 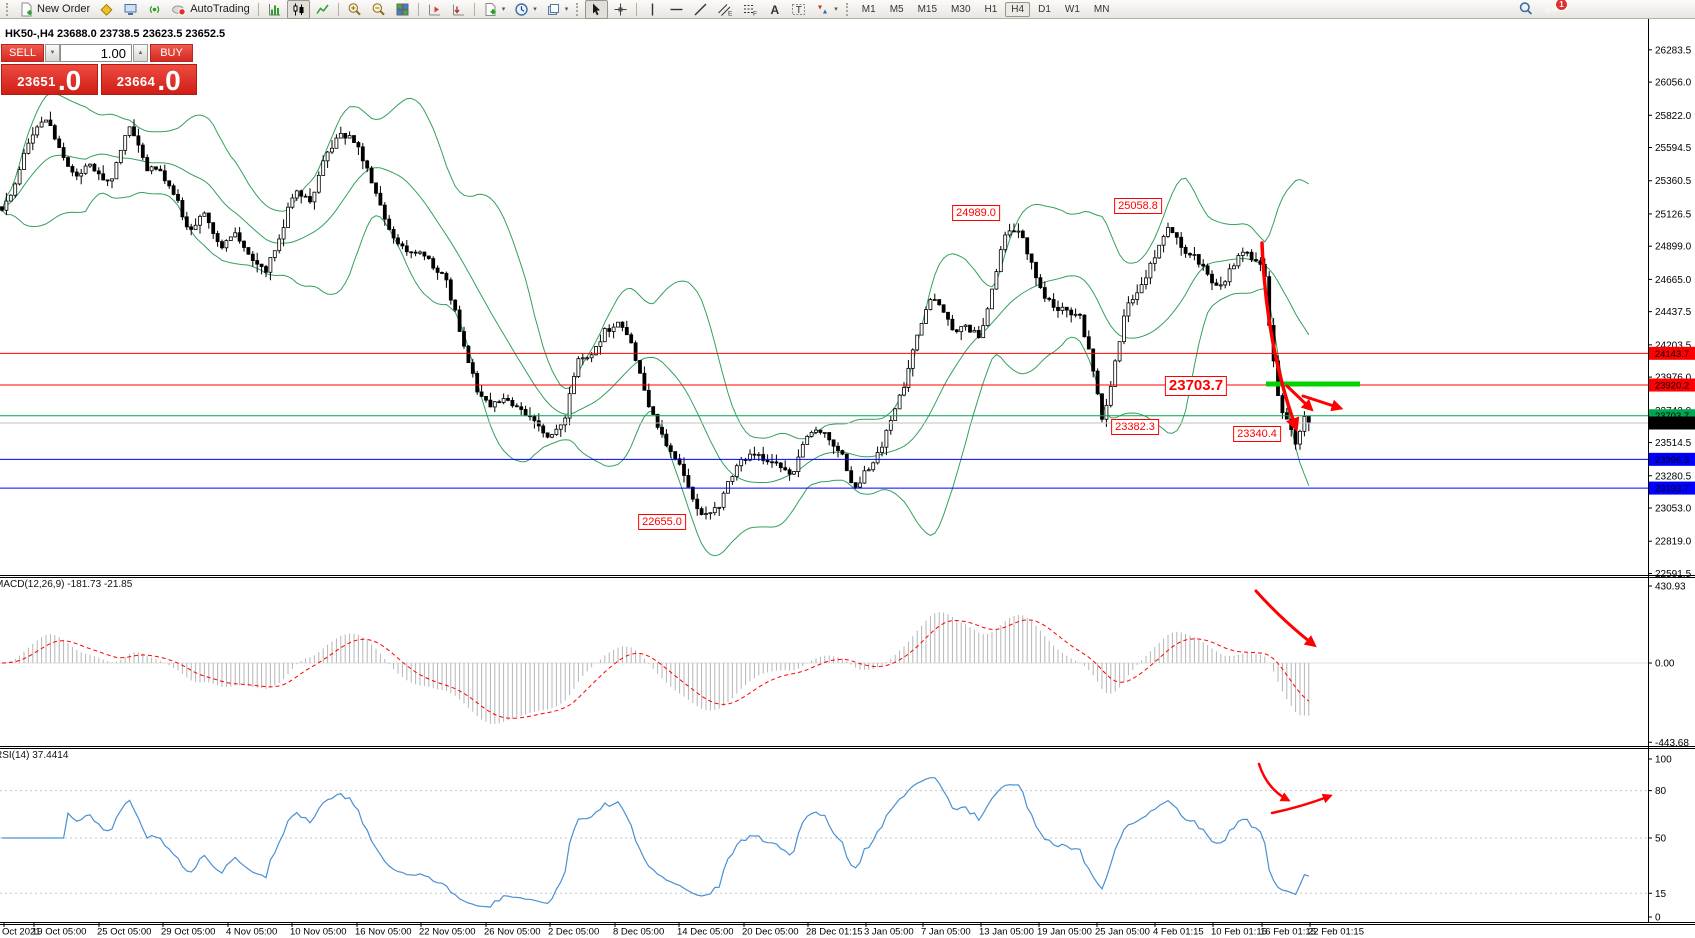 I want to click on price-annotation: 22655.0, so click(x=662, y=522).